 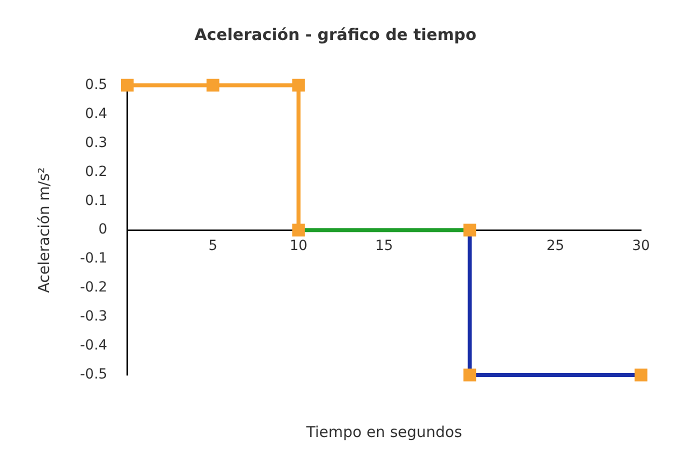 I want to click on y-tick-label: -0.1, so click(x=94, y=258).